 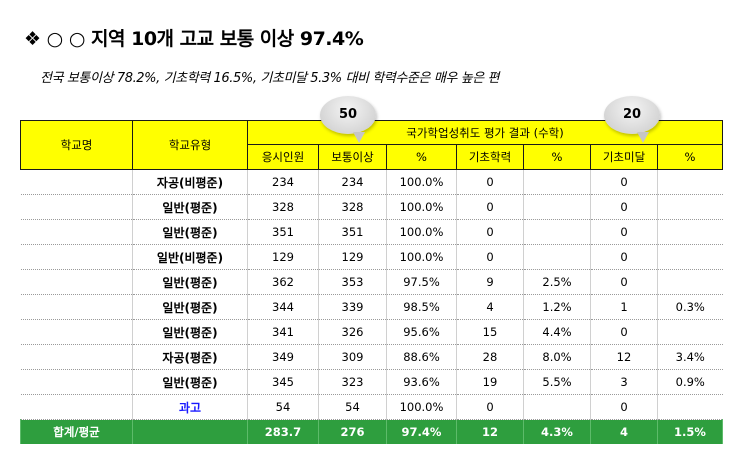 What do you see at coordinates (190, 182) in the screenshot?
I see `school-type-cell: 자공(비평준)` at bounding box center [190, 182].